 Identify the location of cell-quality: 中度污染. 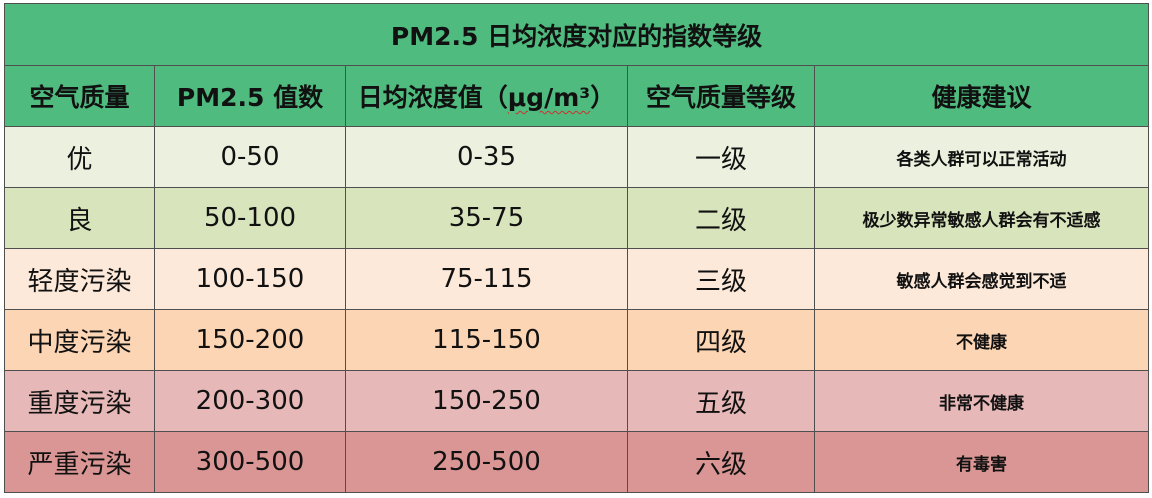
(79, 340).